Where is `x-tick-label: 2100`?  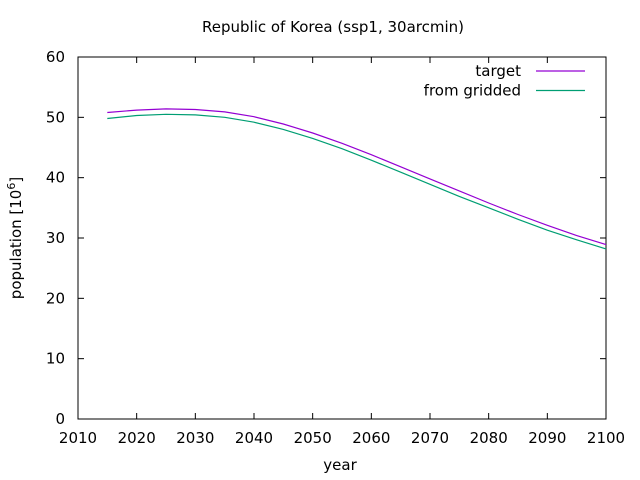
x-tick-label: 2100 is located at coordinates (606, 438).